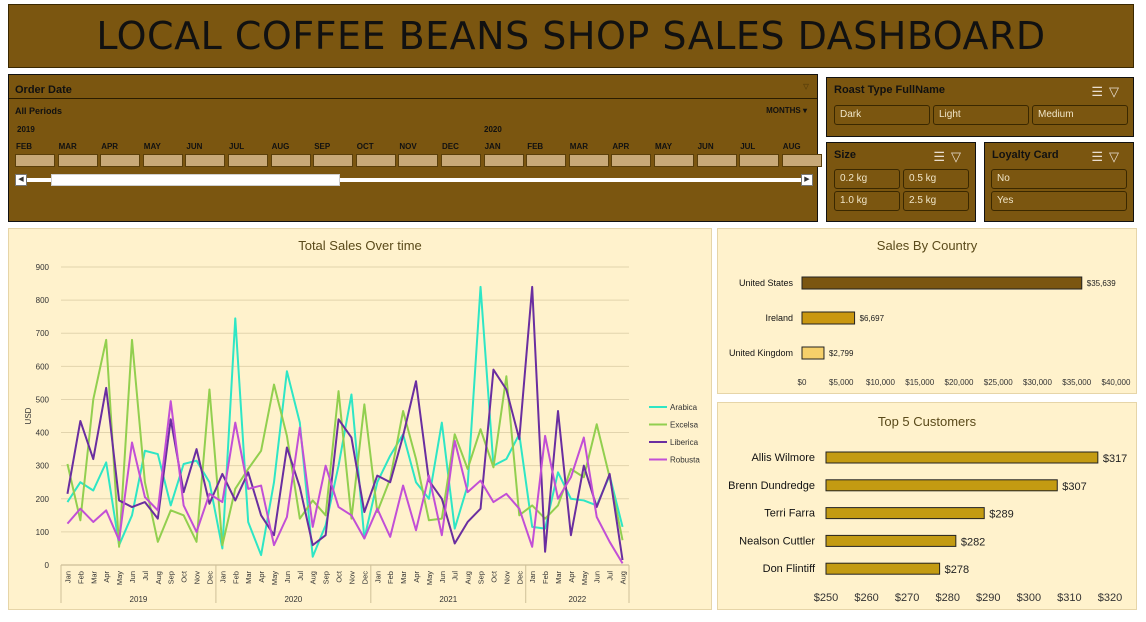 The width and height of the screenshot is (1146, 622). I want to click on x-tick-label: $320, so click(1110, 598).